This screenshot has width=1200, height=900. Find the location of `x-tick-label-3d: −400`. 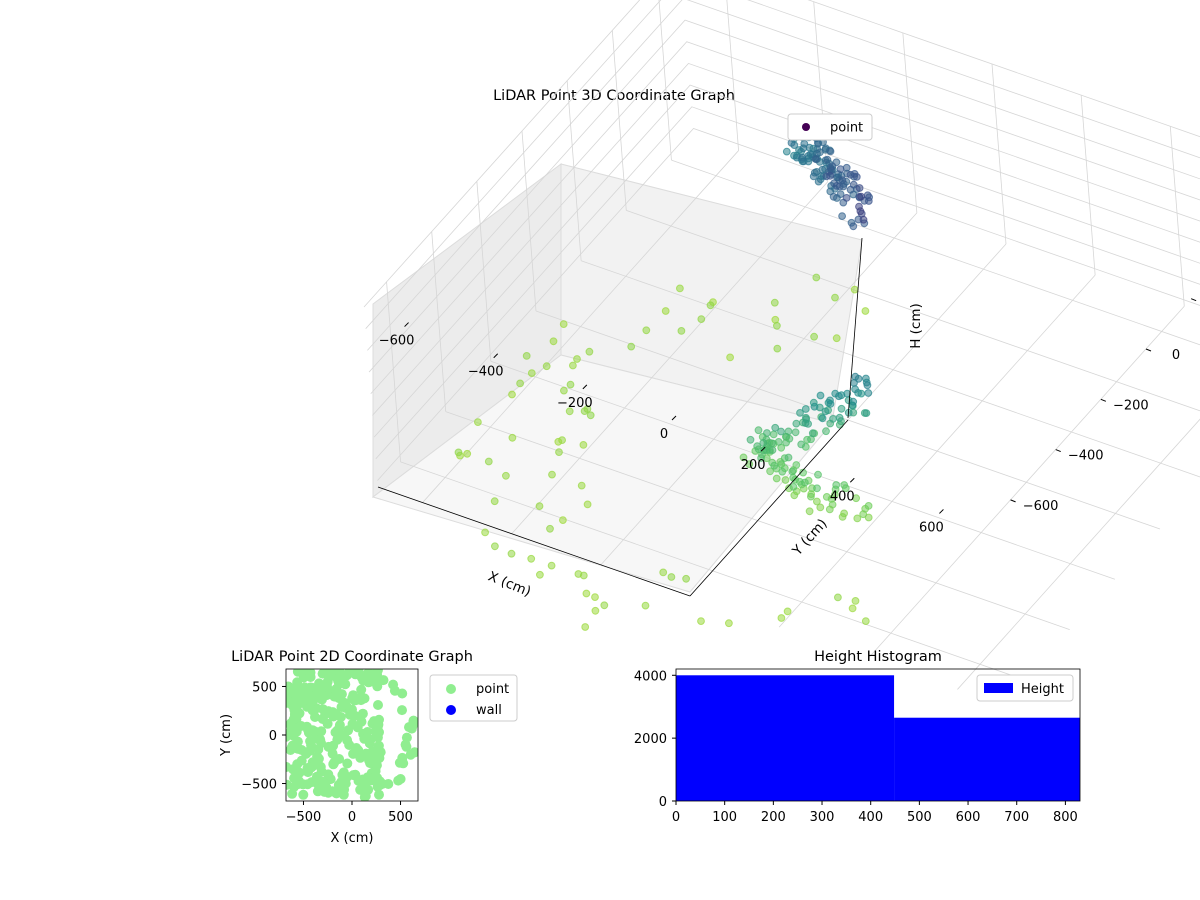

x-tick-label-3d: −400 is located at coordinates (486, 372).